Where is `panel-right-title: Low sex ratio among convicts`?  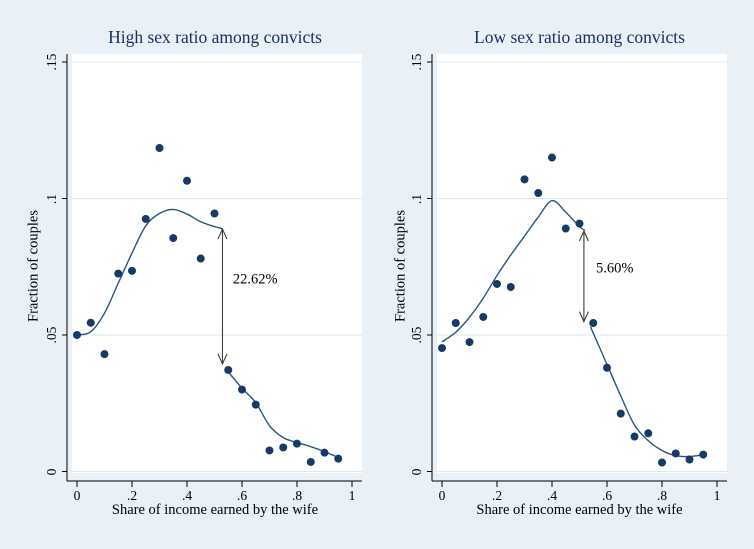 panel-right-title: Low sex ratio among convicts is located at coordinates (579, 37).